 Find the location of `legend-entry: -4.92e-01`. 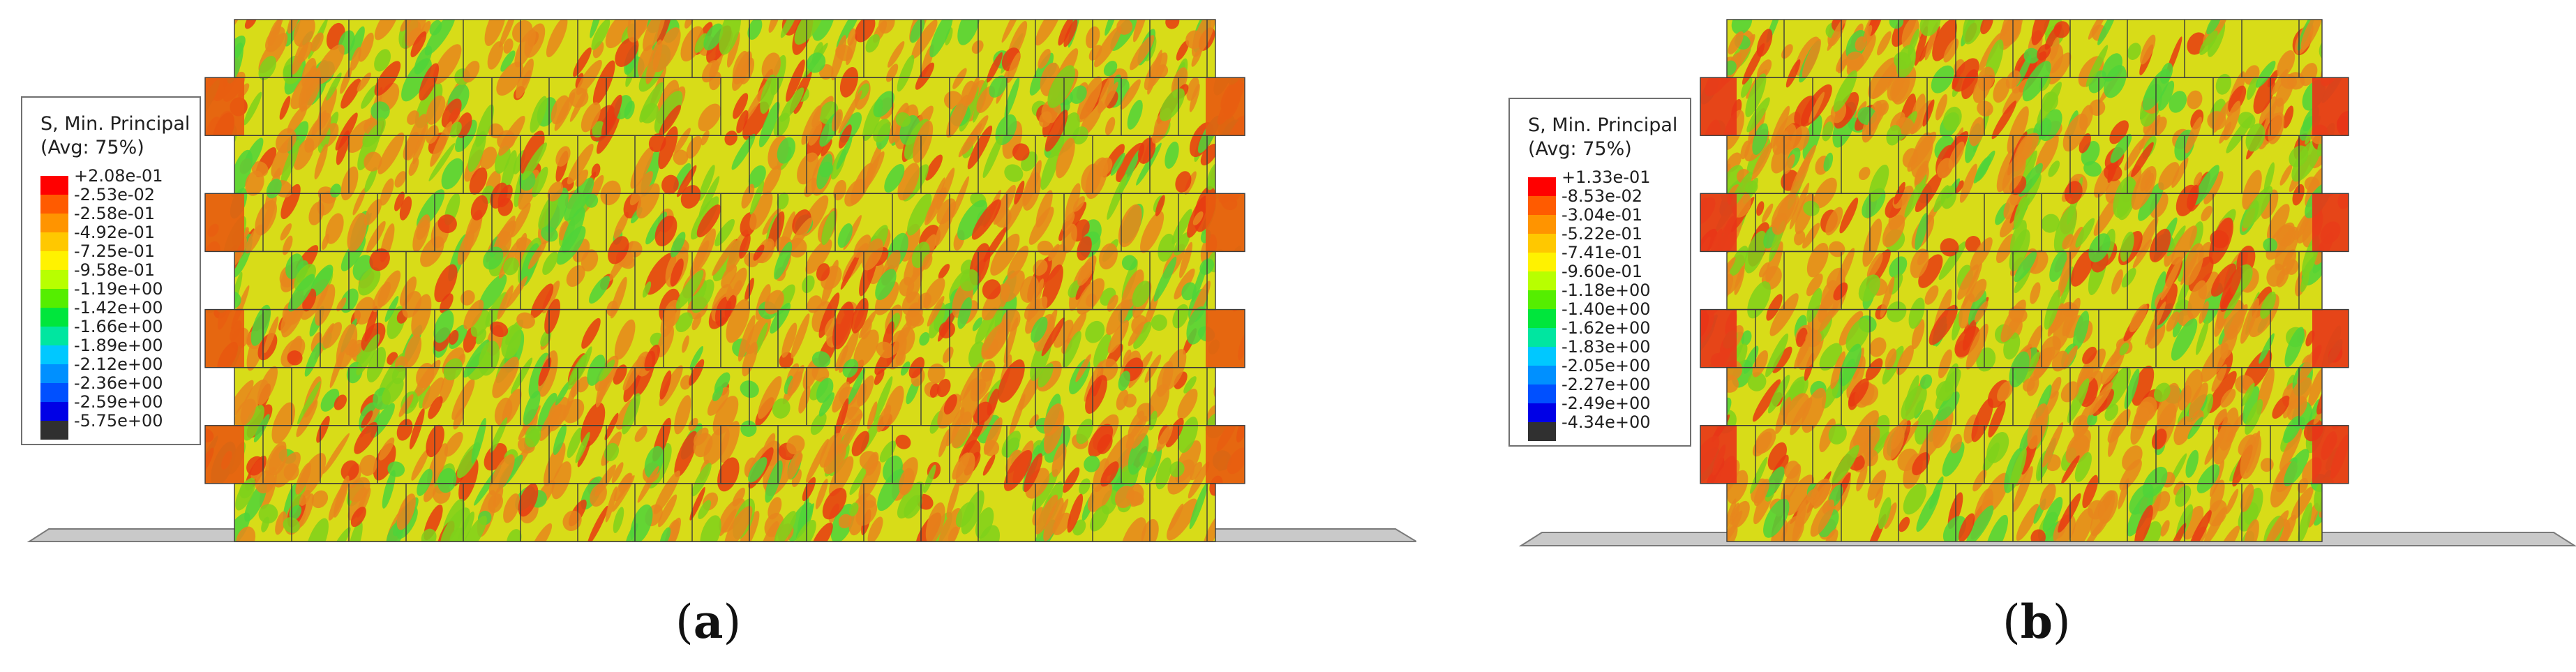

legend-entry: -4.92e-01 is located at coordinates (124, 237).